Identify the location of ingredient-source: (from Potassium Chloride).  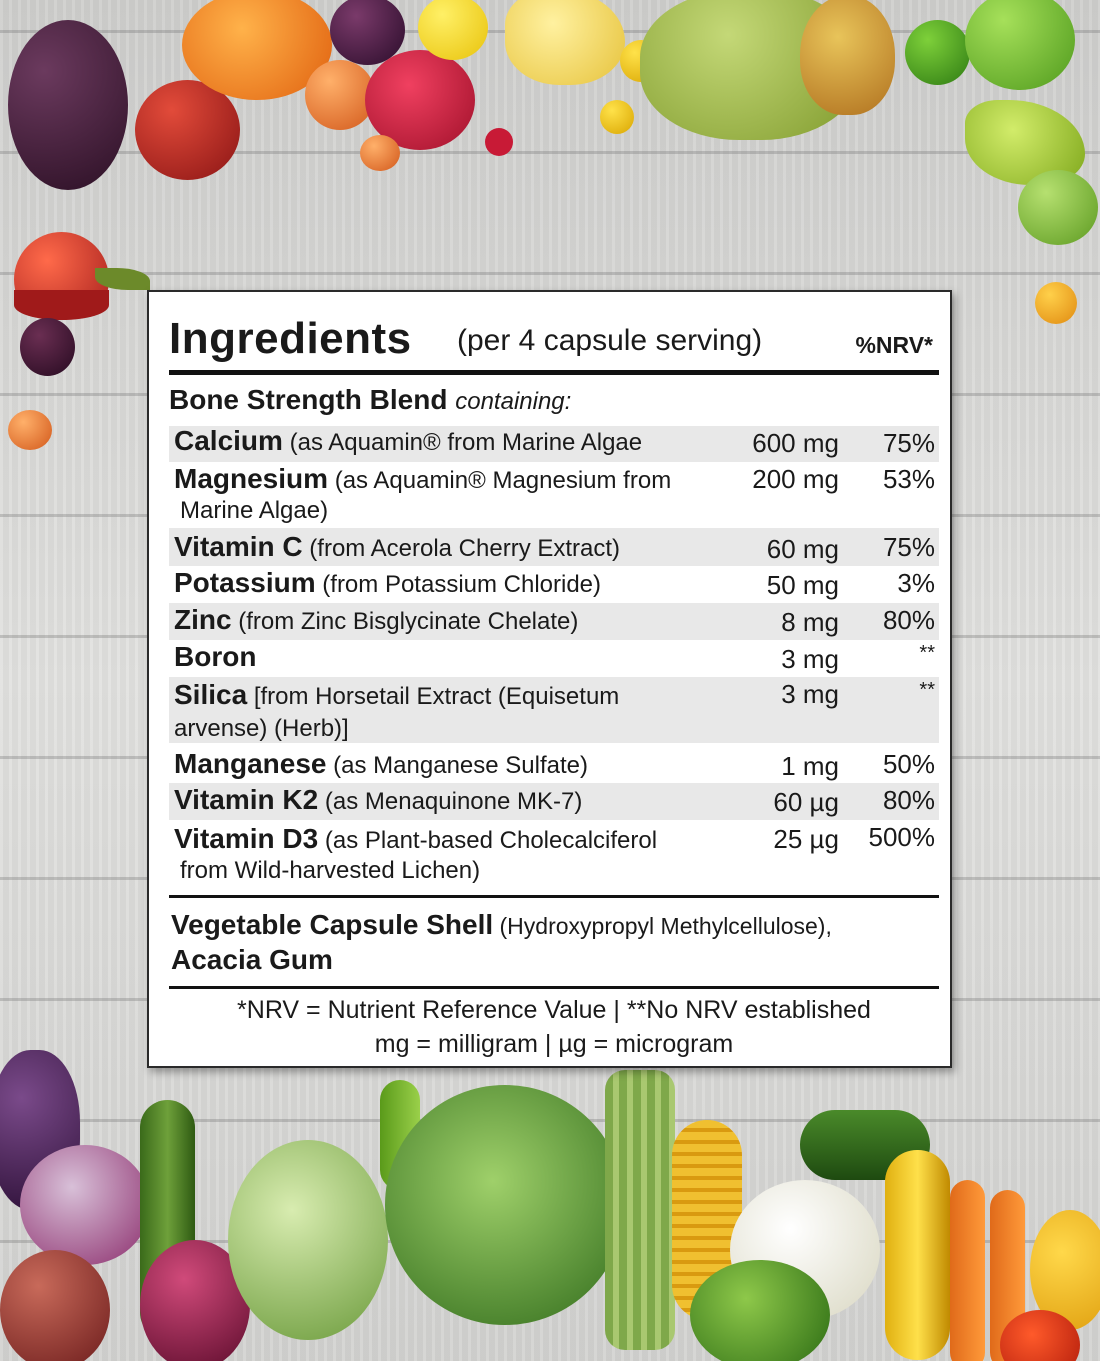
(462, 584).